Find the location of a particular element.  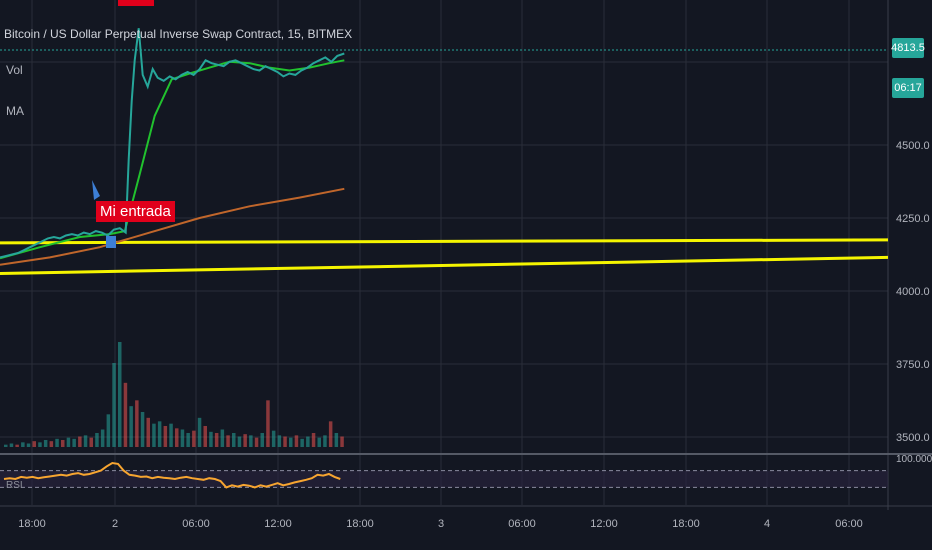

entry-marker-icon is located at coordinates (96, 190).